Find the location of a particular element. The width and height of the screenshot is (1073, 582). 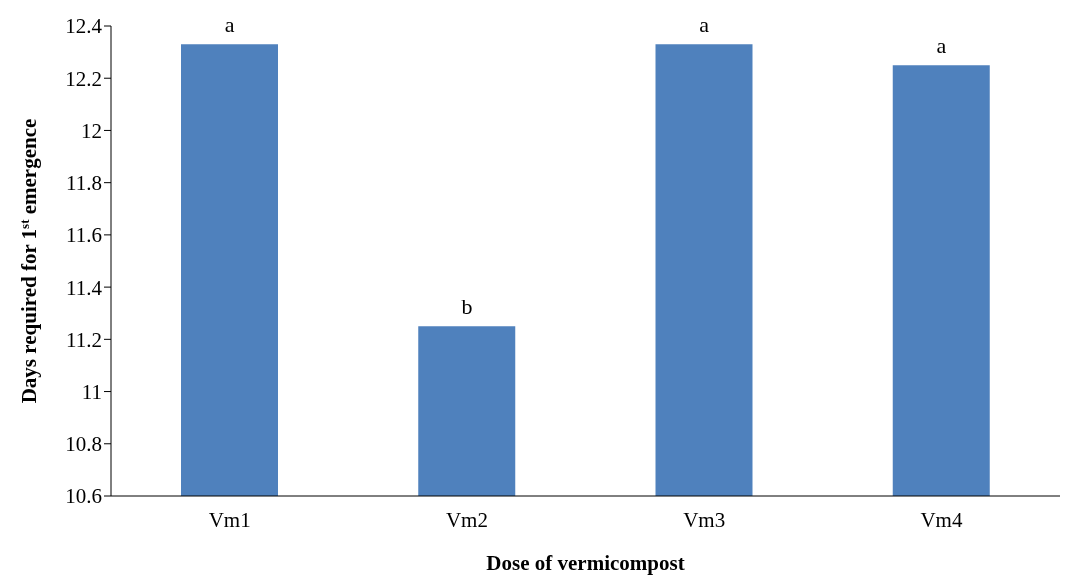

x-tick-label: Vm3 is located at coordinates (704, 519).